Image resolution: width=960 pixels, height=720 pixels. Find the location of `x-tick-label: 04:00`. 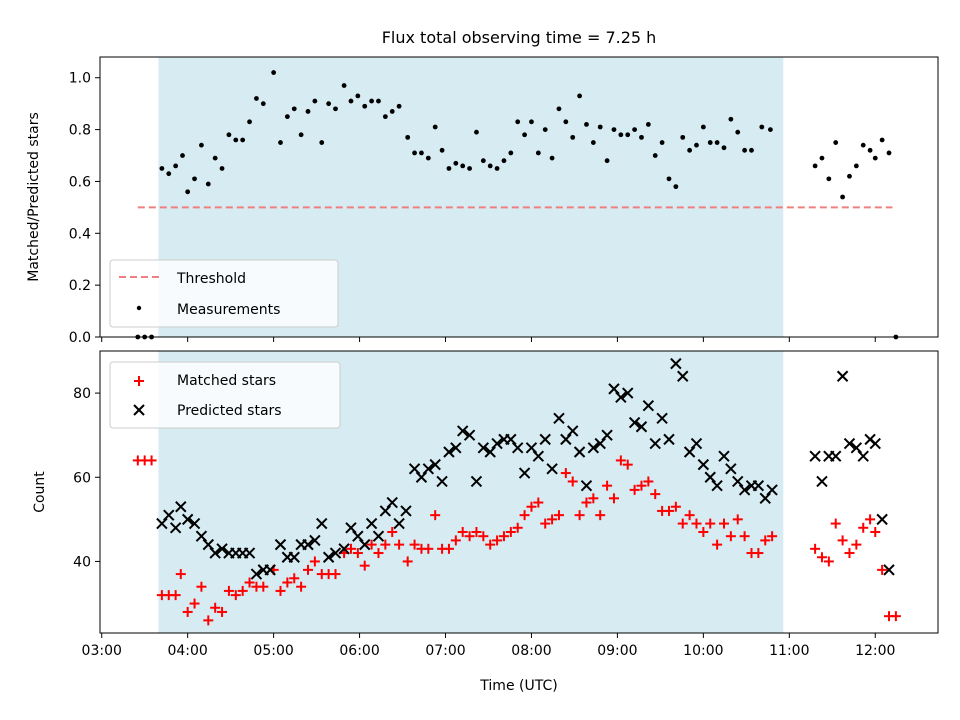

x-tick-label: 04:00 is located at coordinates (187, 651).